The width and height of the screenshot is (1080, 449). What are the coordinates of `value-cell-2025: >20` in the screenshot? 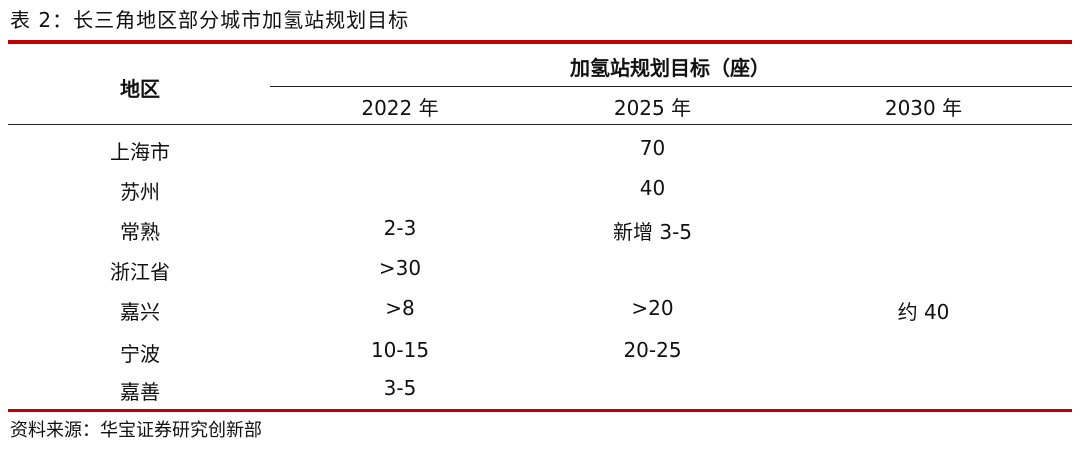 It's located at (652, 308).